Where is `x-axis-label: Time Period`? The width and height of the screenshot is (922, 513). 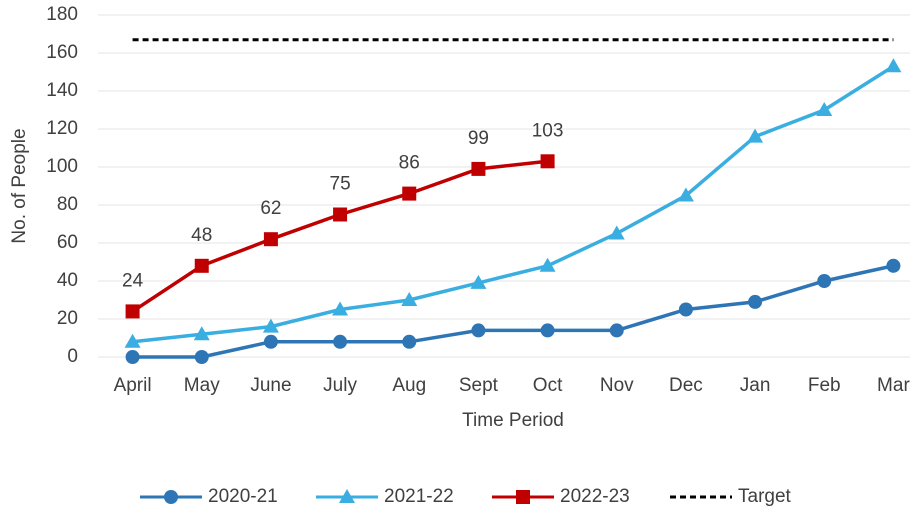
x-axis-label: Time Period is located at coordinates (513, 420).